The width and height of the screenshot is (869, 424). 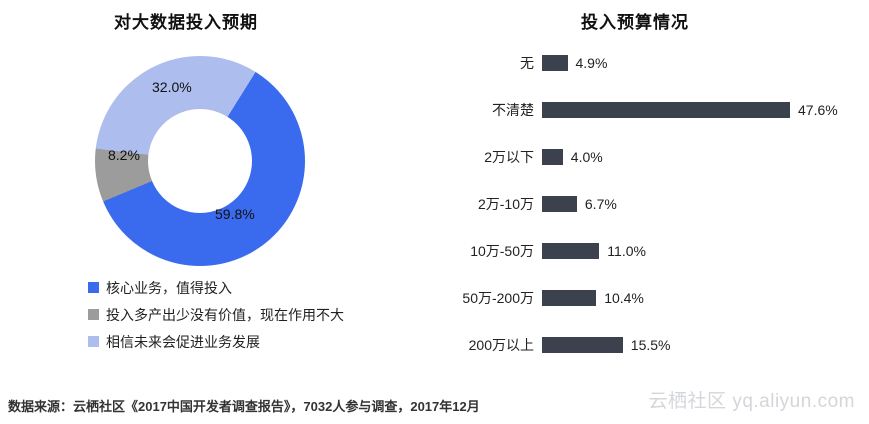 I want to click on legend-label: 投入多产出少没有价值，现在作用不大, so click(x=225, y=314).